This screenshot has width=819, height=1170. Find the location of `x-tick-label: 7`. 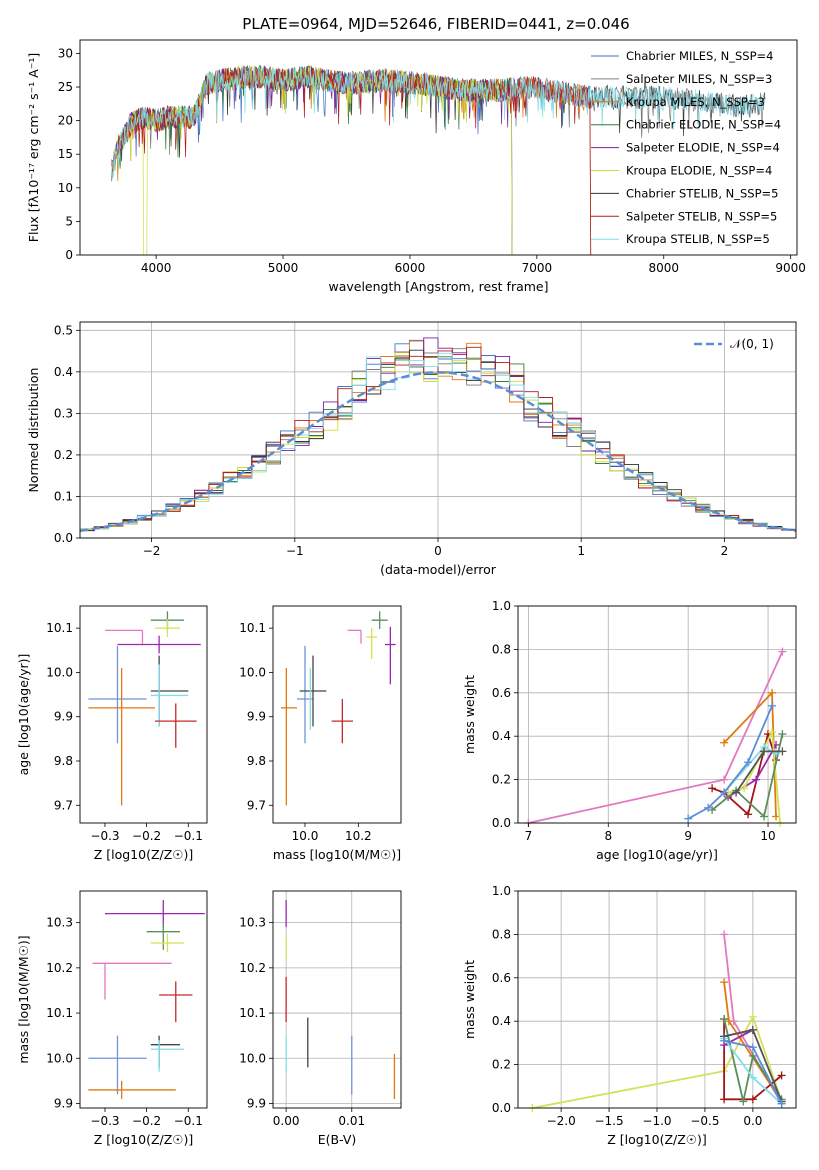

x-tick-label: 7 is located at coordinates (529, 836).